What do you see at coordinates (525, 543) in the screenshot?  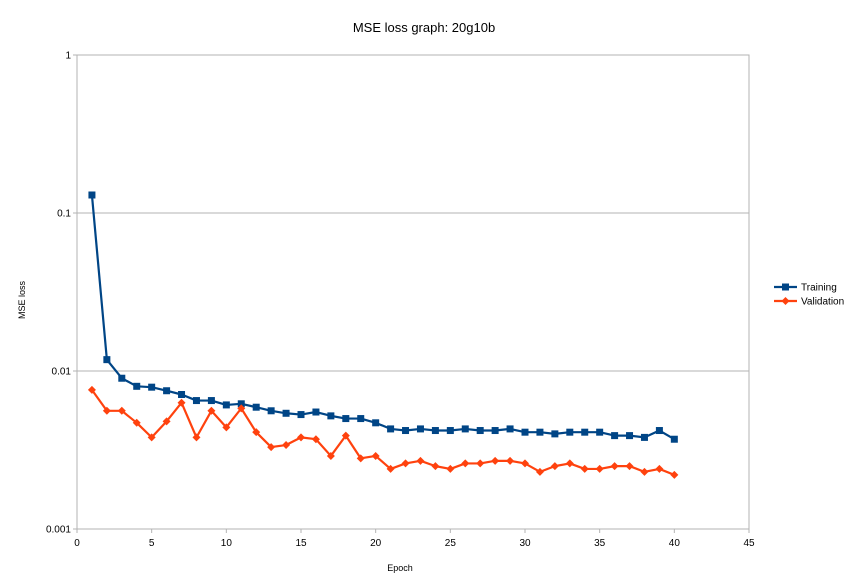 I see `x-tick-label: 30` at bounding box center [525, 543].